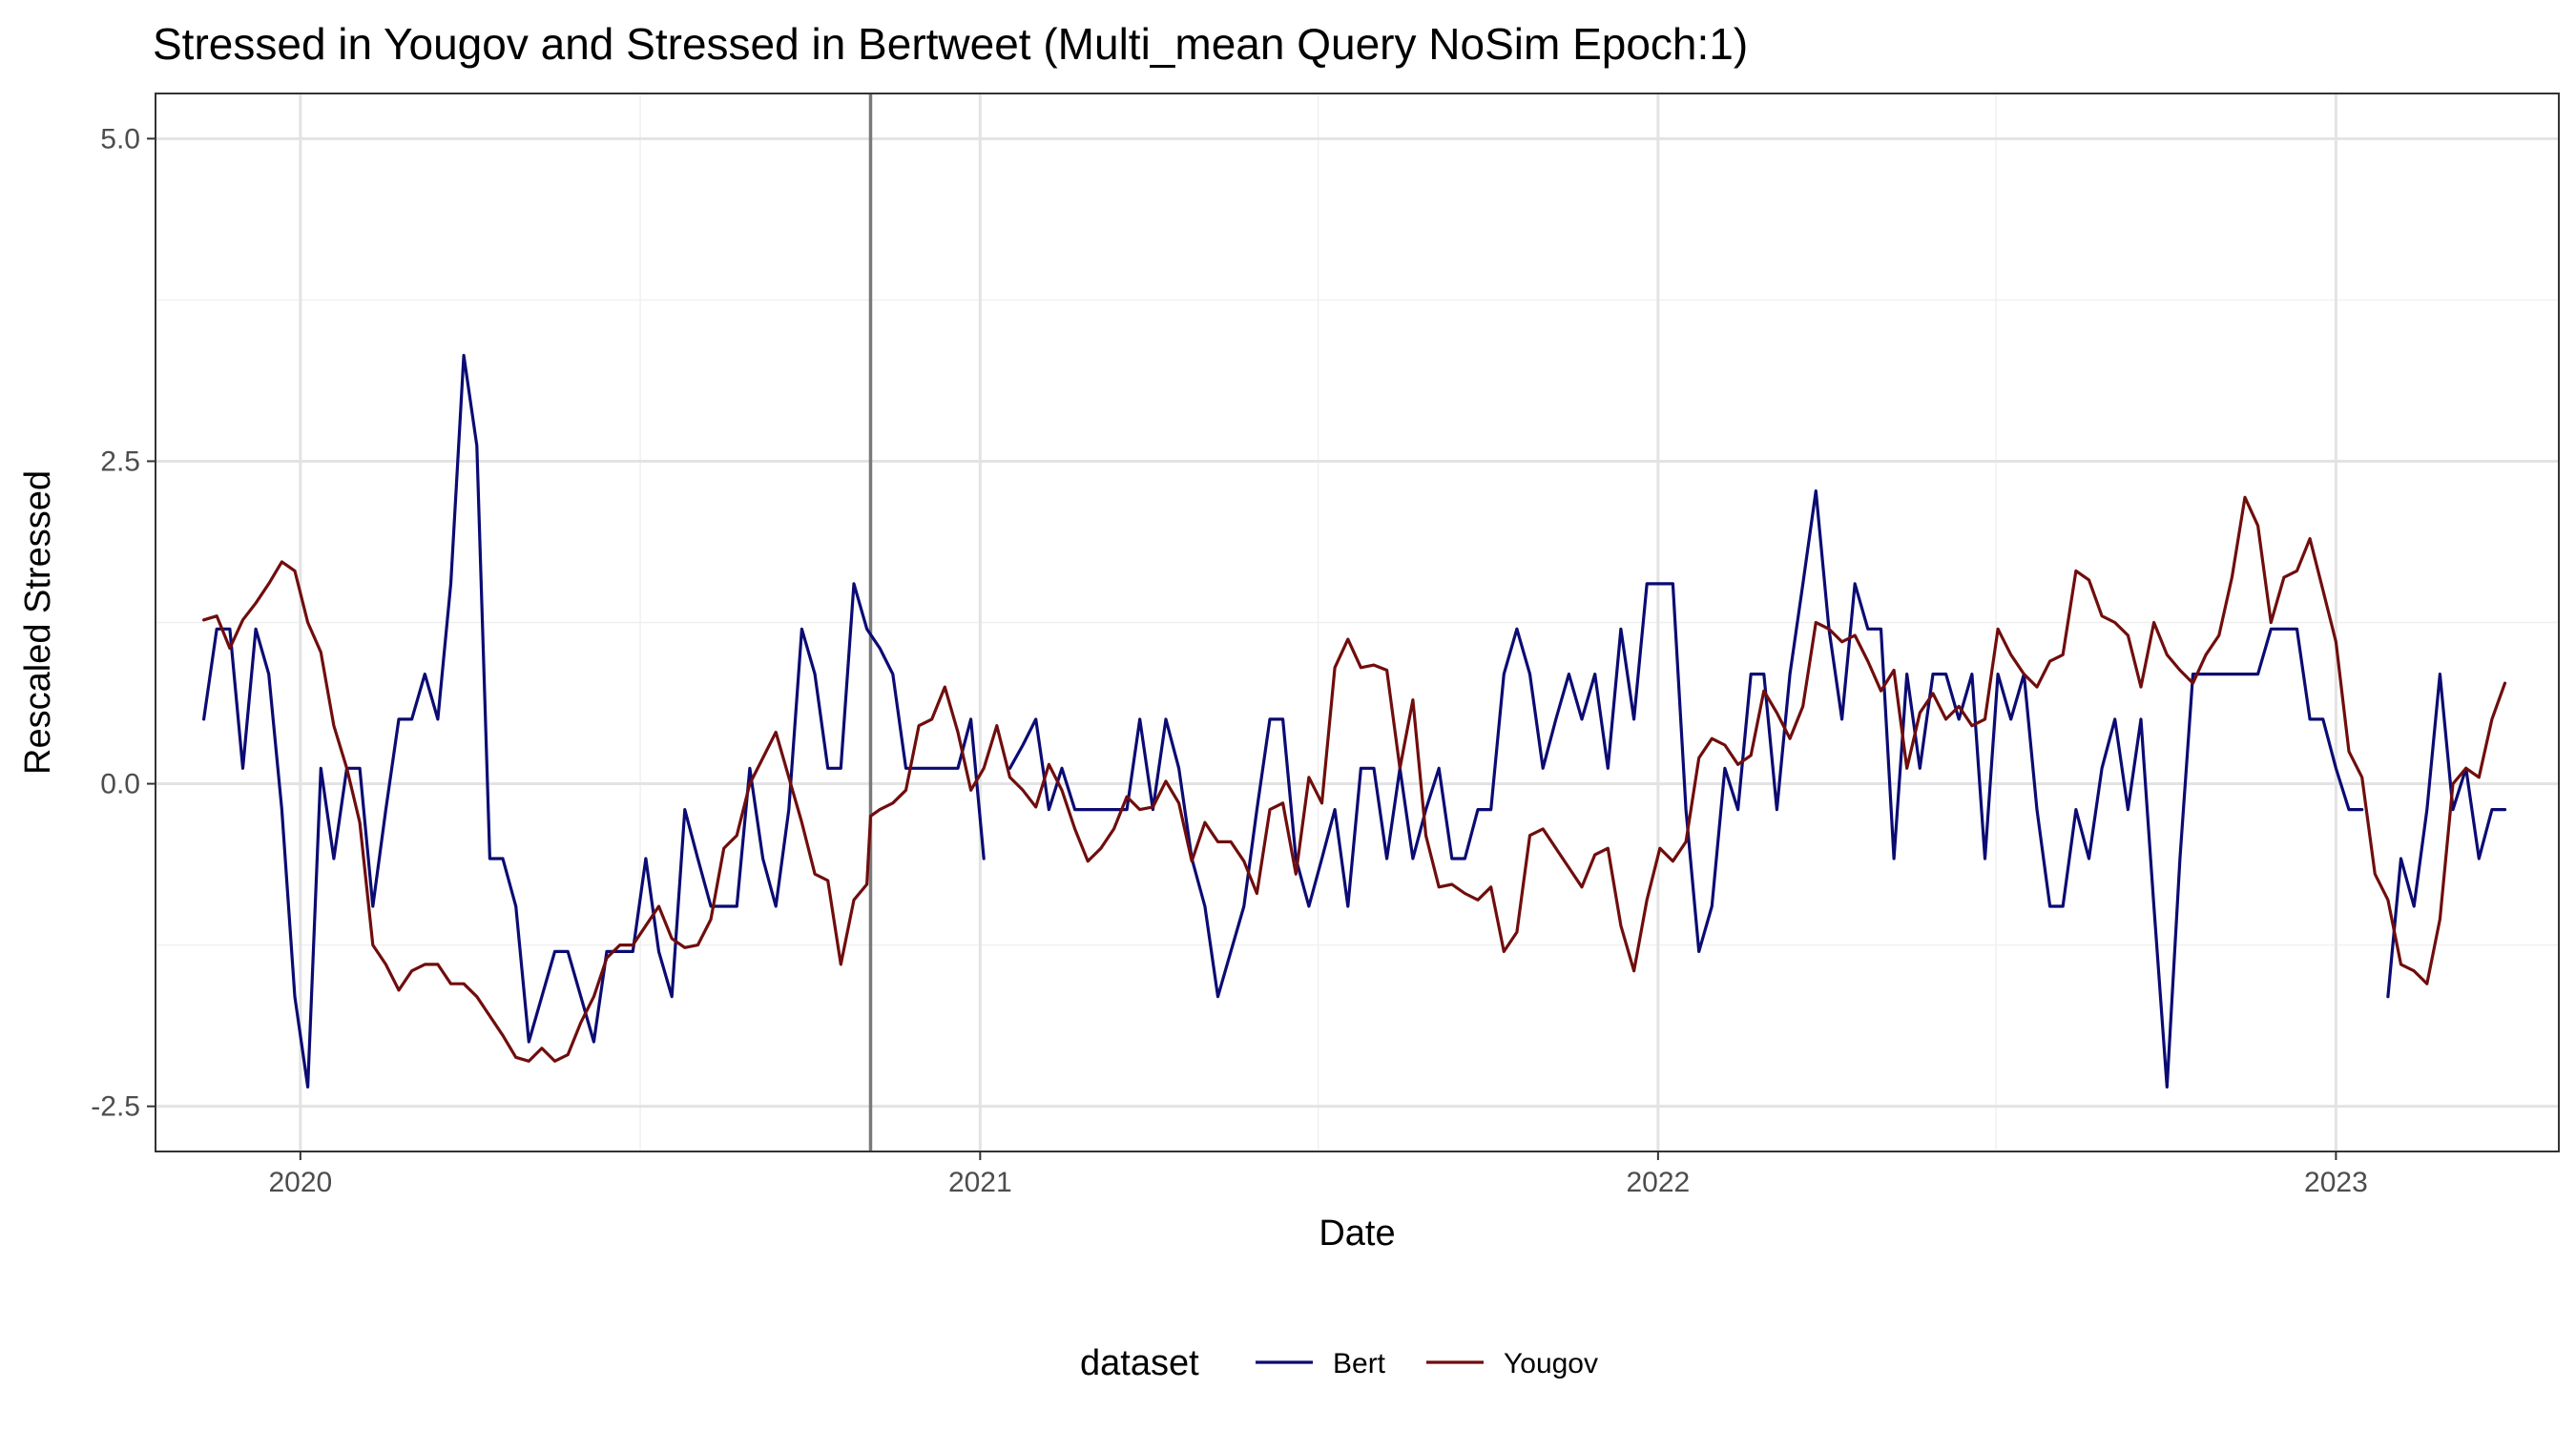 The width and height of the screenshot is (2576, 1431). I want to click on y-axis-title: Rescaled Stressed, so click(38, 622).